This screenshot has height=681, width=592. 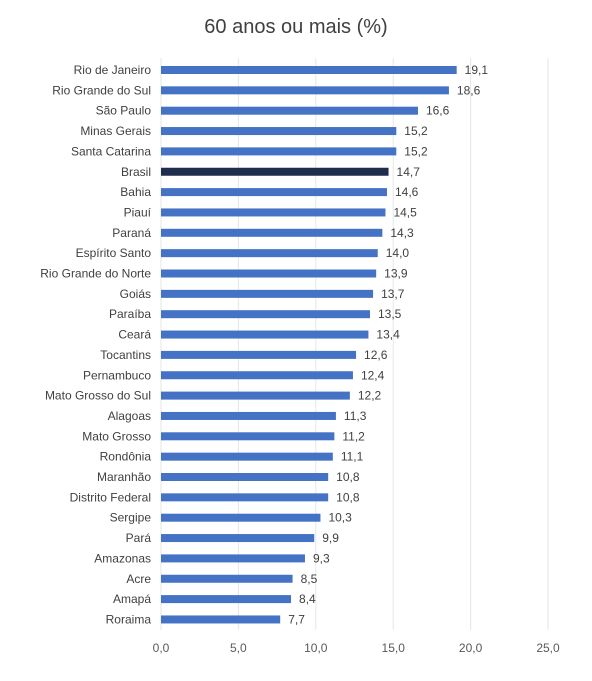 What do you see at coordinates (101, 90) in the screenshot?
I see `category-label: Rio Grande do Sul` at bounding box center [101, 90].